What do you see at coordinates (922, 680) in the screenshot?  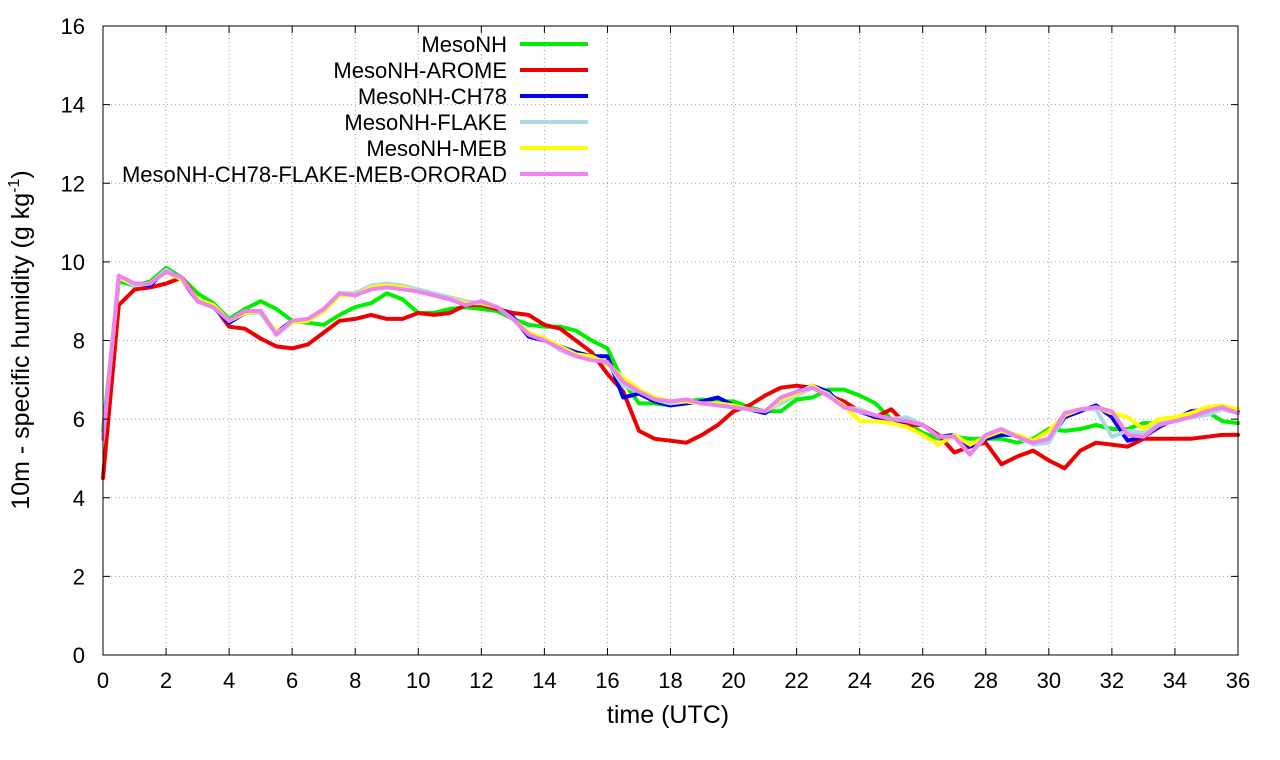 I see `x-tick-label: 26` at bounding box center [922, 680].